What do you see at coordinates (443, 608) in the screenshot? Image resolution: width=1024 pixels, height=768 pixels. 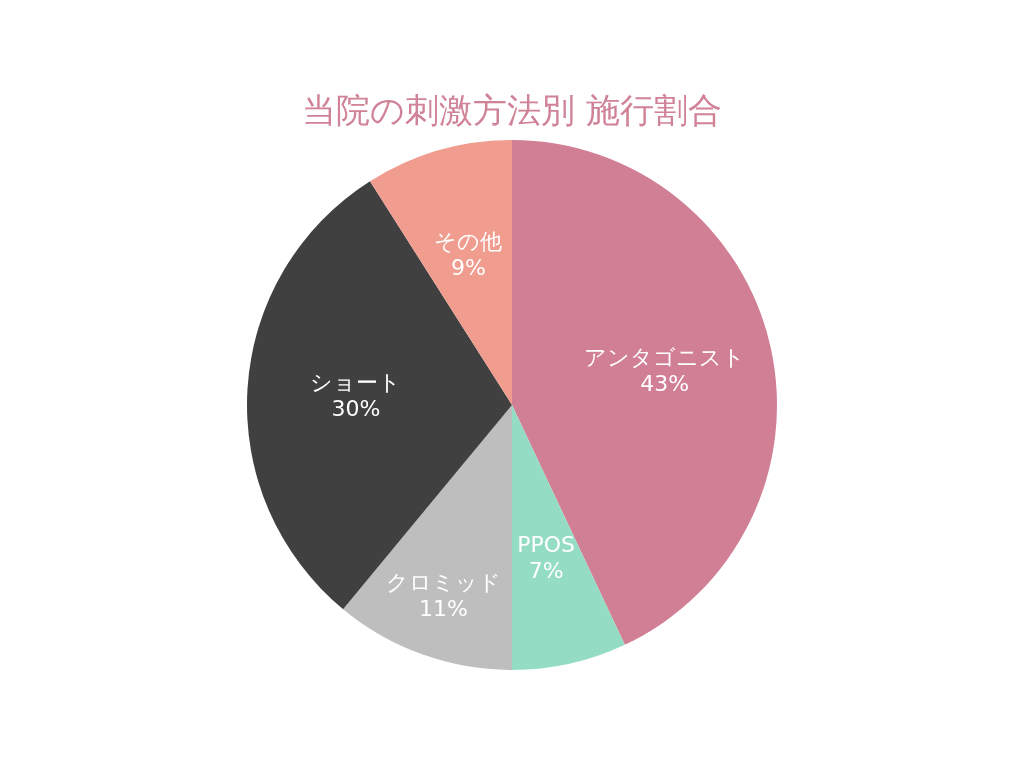 I see `data-label: 11%` at bounding box center [443, 608].